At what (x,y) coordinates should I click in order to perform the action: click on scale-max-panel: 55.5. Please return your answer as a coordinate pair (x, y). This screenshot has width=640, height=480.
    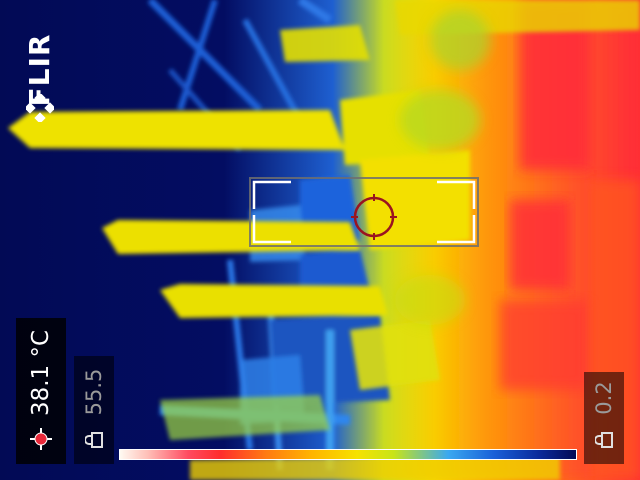
    Looking at the image, I should click on (94, 410).